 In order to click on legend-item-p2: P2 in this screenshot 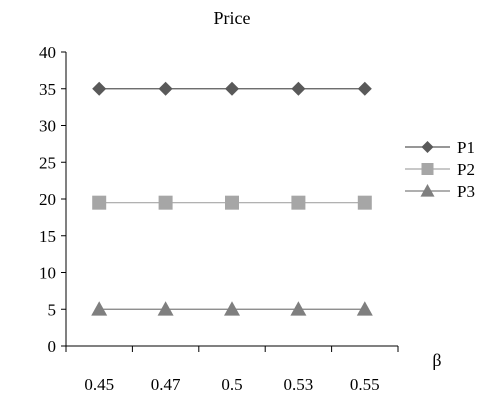, I will do `click(440, 169)`.